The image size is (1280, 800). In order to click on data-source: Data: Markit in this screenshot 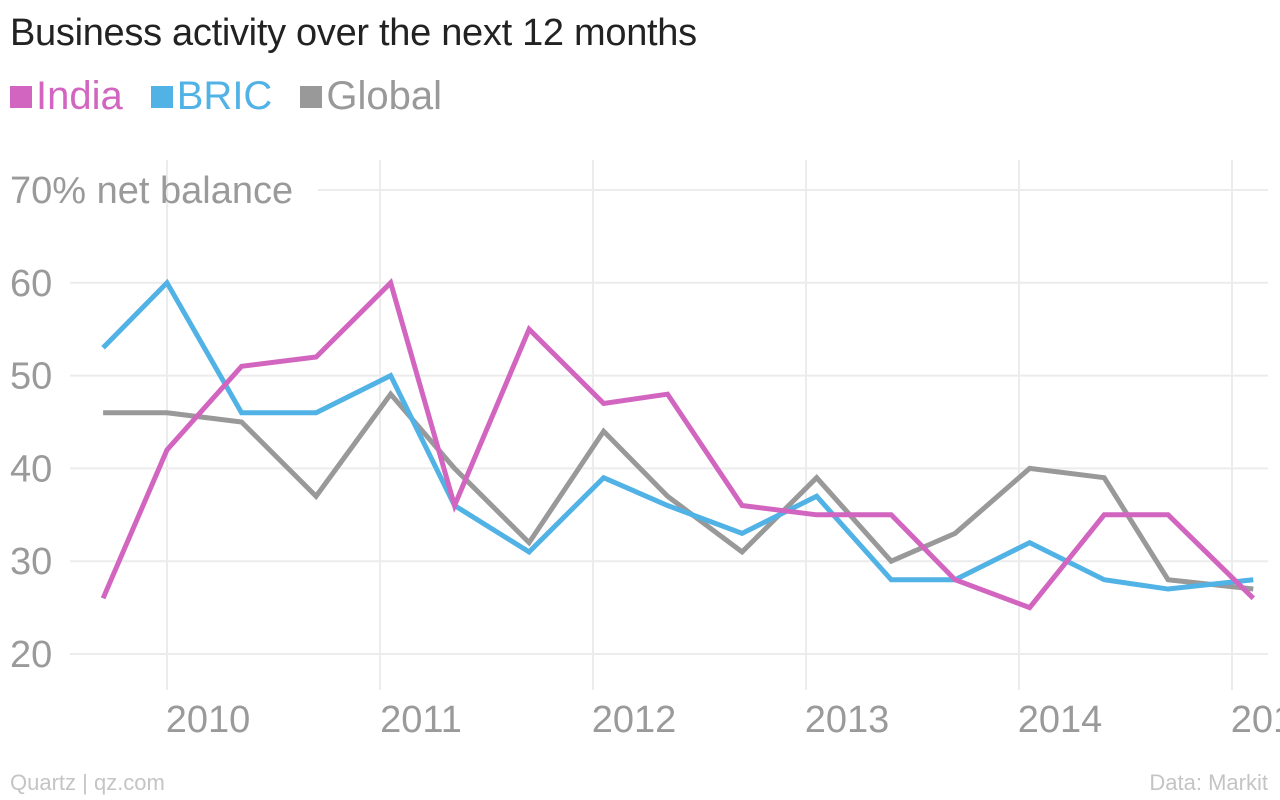, I will do `click(1208, 782)`.